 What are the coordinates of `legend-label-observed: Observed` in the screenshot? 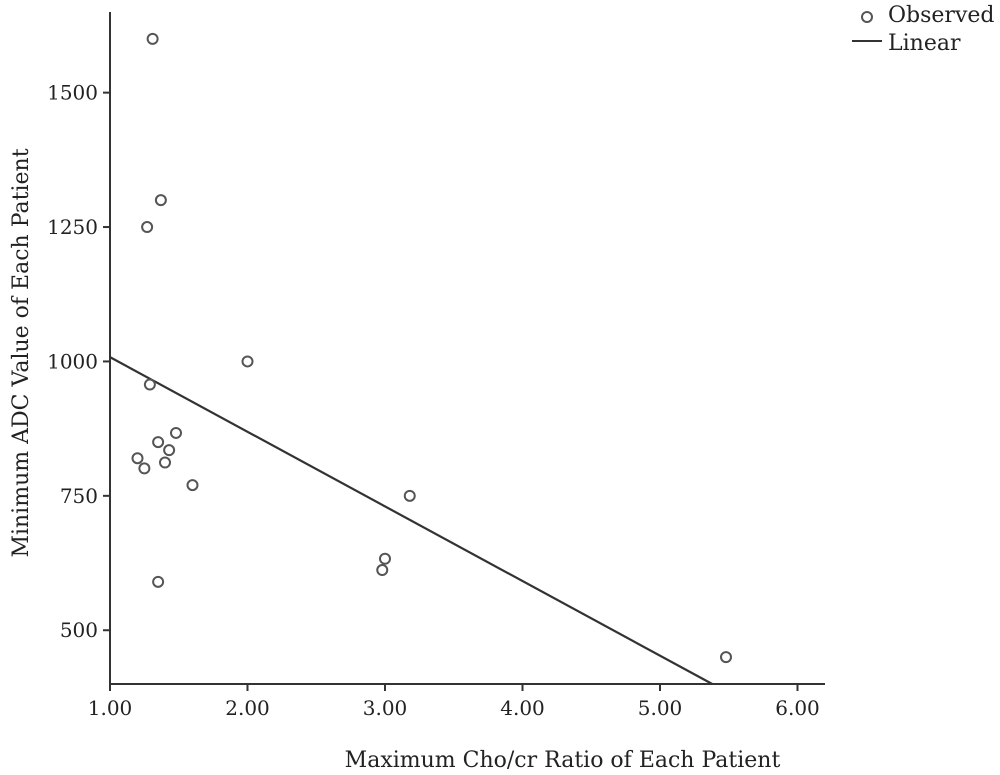 It's located at (941, 15).